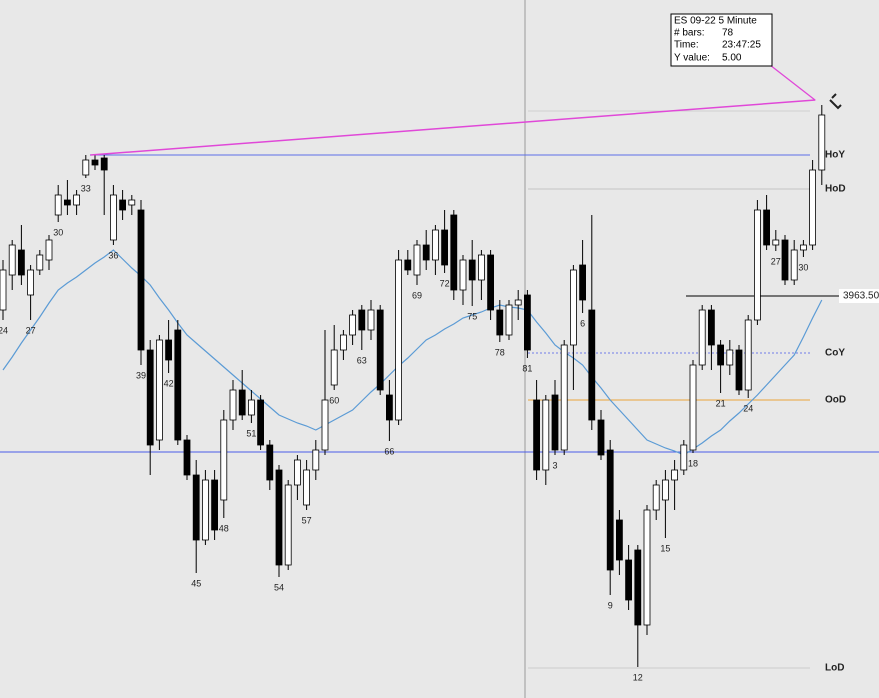 This screenshot has height=698, width=879. Describe the element at coordinates (141, 375) in the screenshot. I see `bar-number: 39` at that location.